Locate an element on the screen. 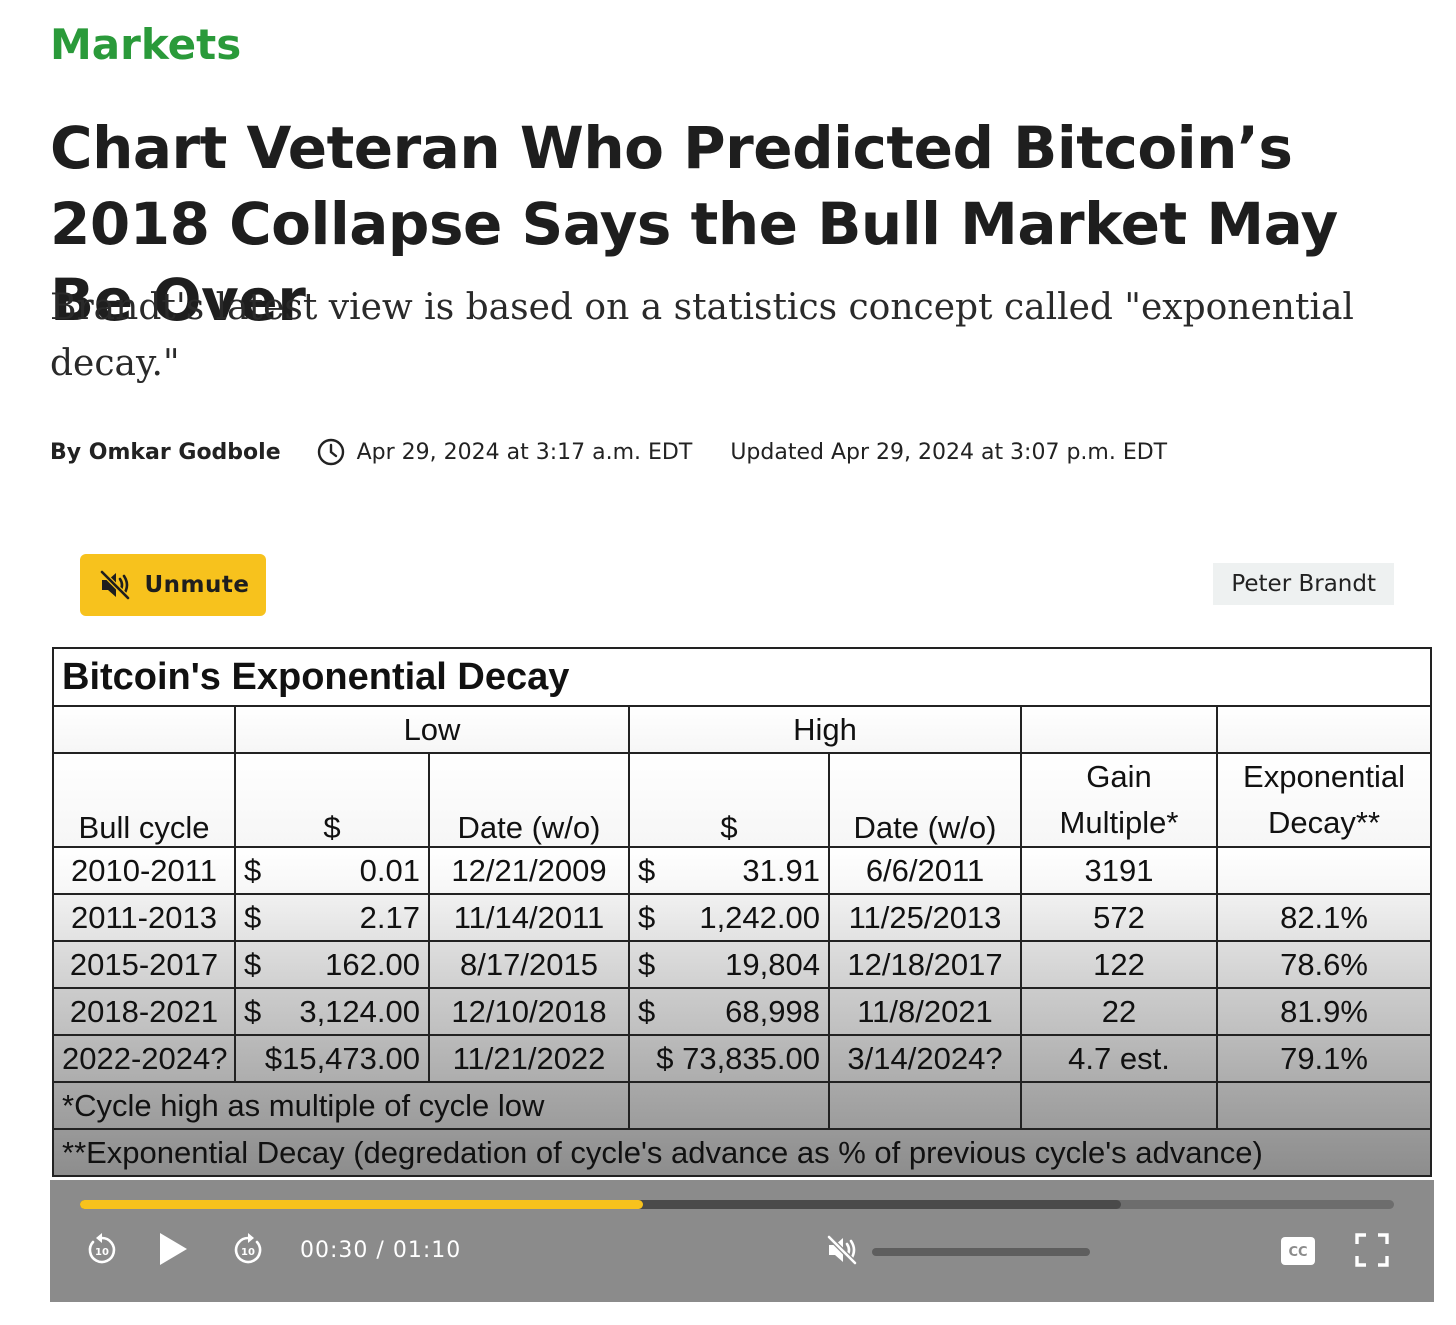 The width and height of the screenshot is (1456, 1325). low-group-header: Low is located at coordinates (432, 729).